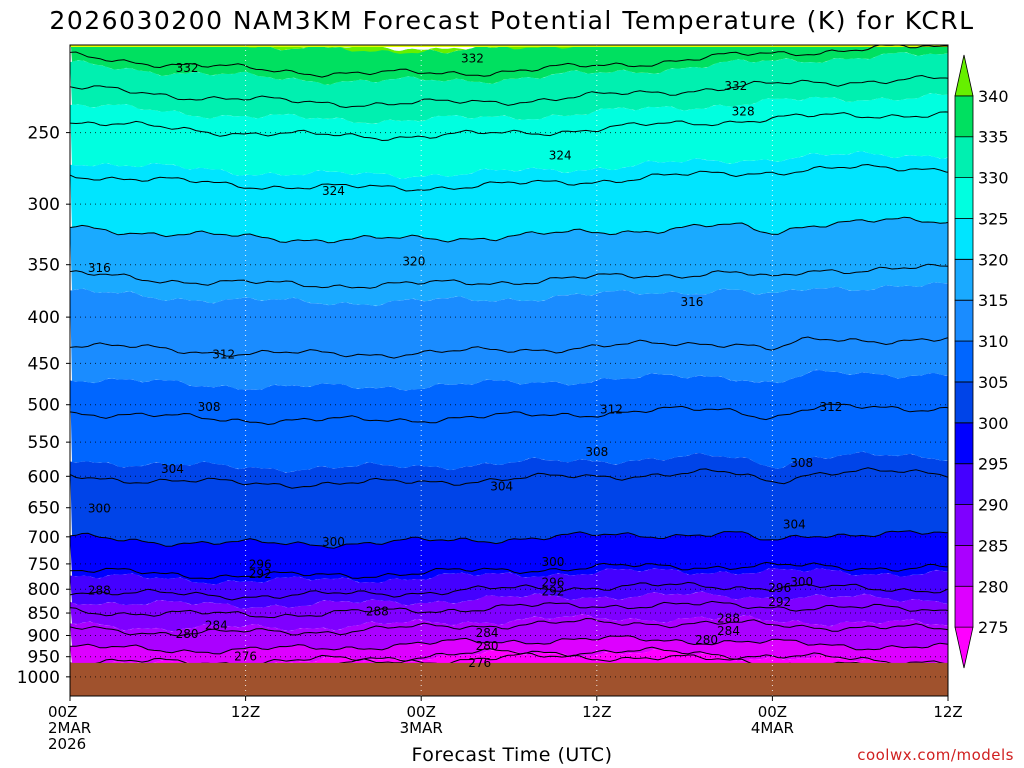  What do you see at coordinates (44, 565) in the screenshot?
I see `y-tick-label: 750` at bounding box center [44, 565].